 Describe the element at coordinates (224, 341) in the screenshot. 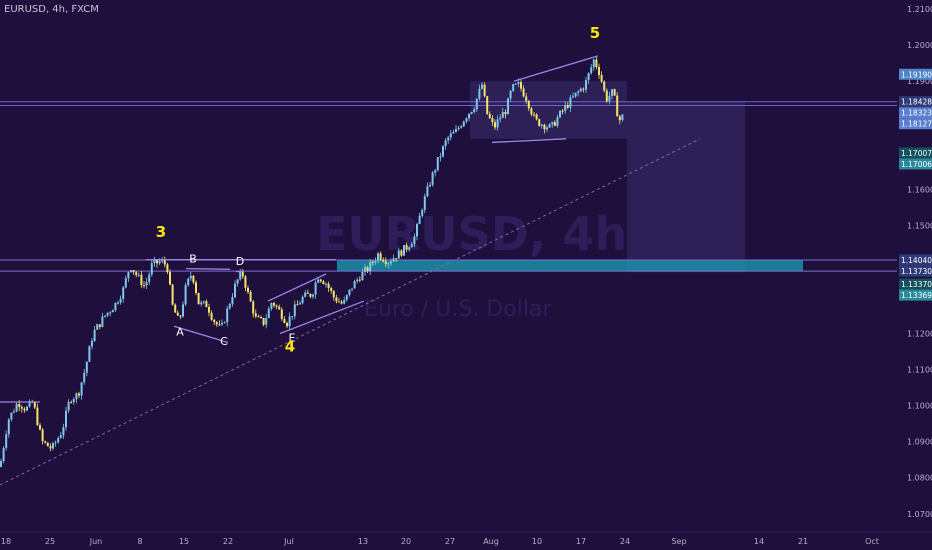

I see `wave-label-C: C` at that location.